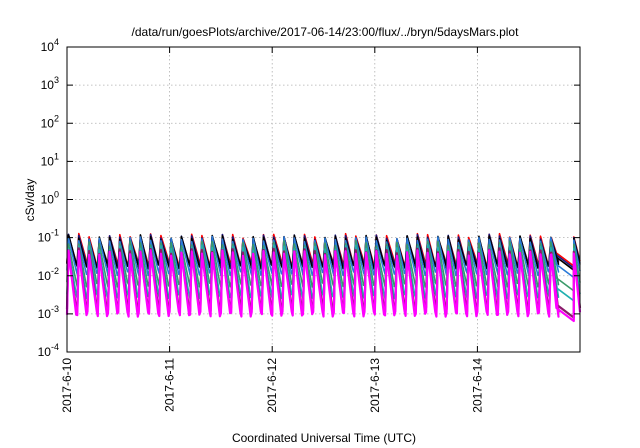 The height and width of the screenshot is (448, 640). I want to click on y-tick-label: 10⁻⁴, so click(48, 350).